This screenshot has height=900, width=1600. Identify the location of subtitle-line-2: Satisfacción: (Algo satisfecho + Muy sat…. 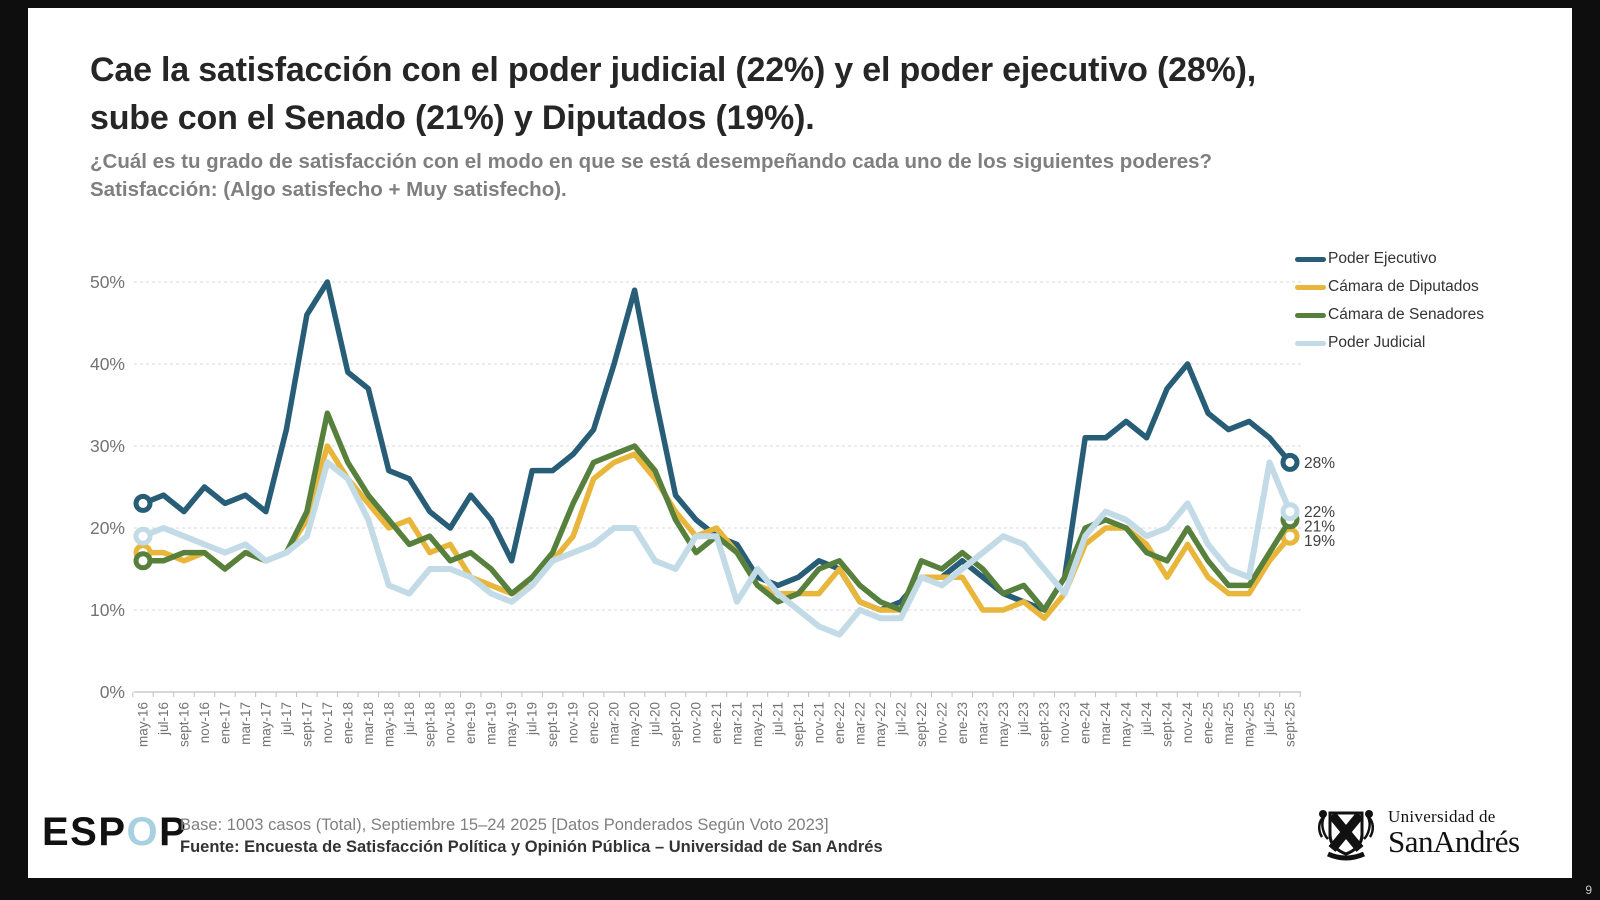
(328, 189).